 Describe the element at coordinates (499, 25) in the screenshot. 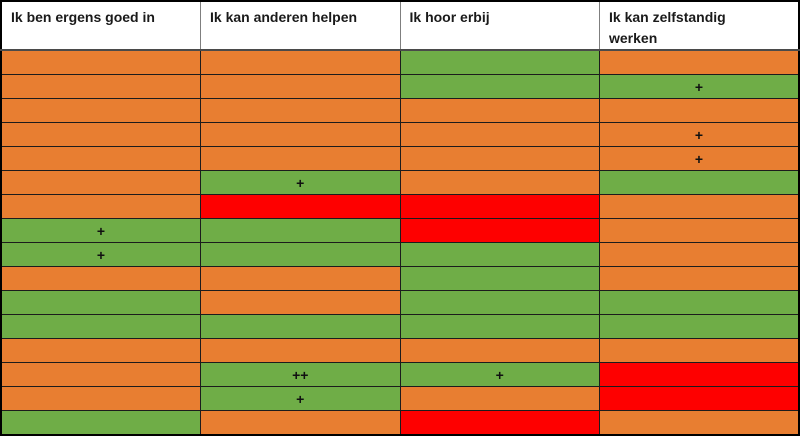

I see `column-header-hoor-erbij: Ik hoor erbij` at that location.